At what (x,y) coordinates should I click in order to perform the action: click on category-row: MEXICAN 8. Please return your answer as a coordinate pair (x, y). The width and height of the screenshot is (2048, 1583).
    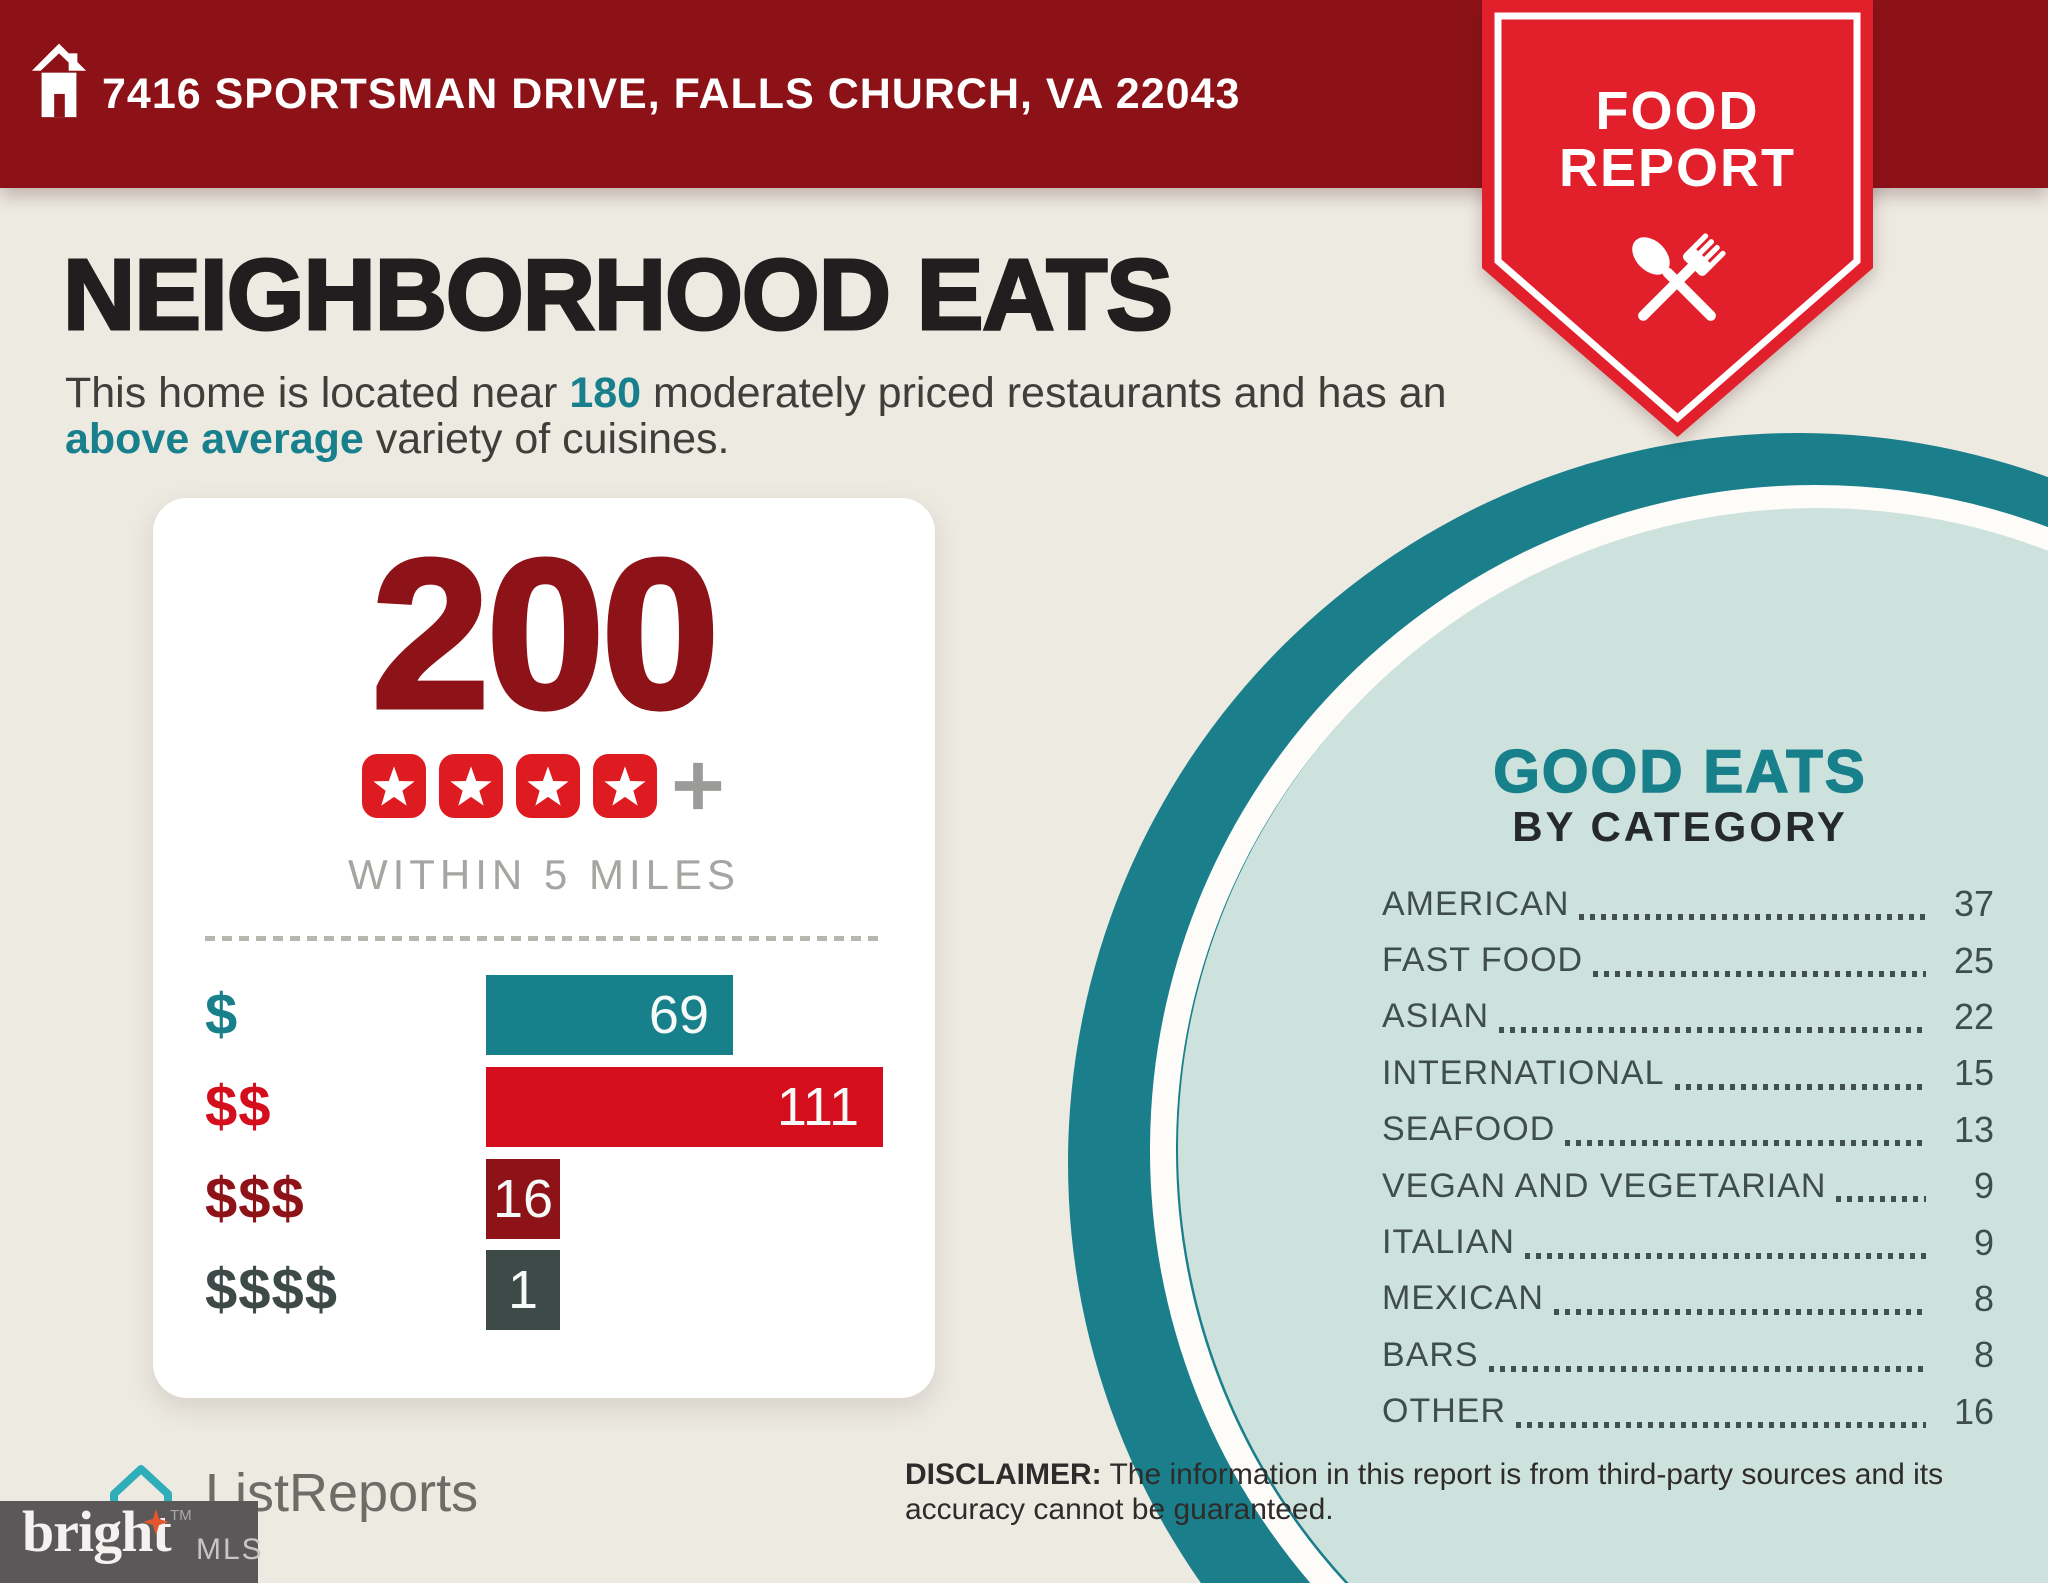
    Looking at the image, I should click on (1688, 1299).